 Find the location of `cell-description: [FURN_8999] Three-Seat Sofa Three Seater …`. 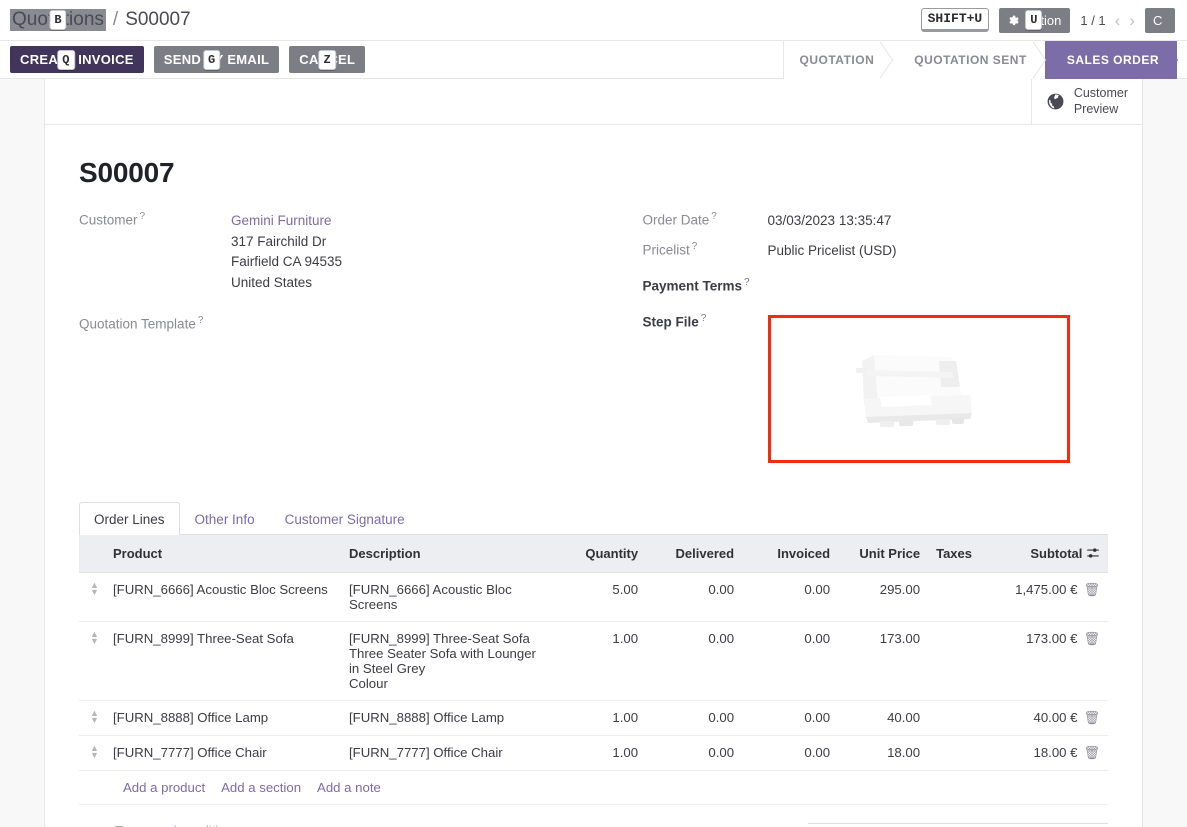

cell-description: [FURN_8999] Three-Seat Sofa Three Seater … is located at coordinates (446, 661).